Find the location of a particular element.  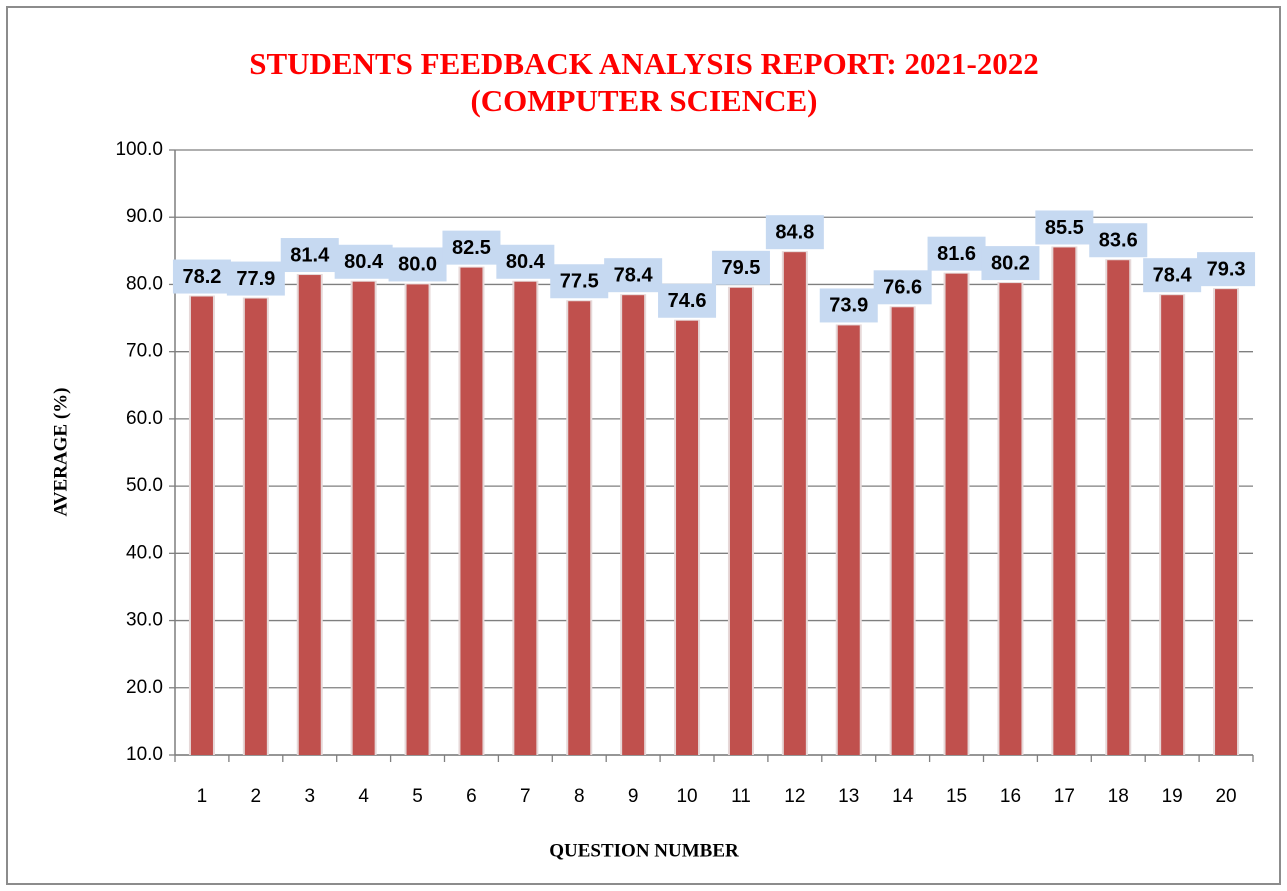

data-label: 79.3 is located at coordinates (1226, 269).